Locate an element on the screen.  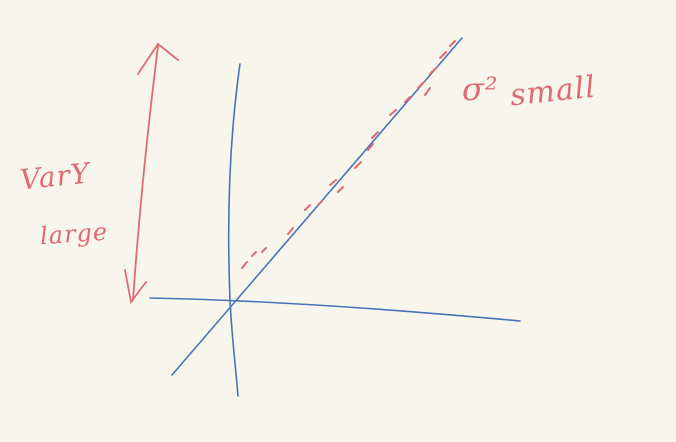
large-label: large is located at coordinates (74, 234).